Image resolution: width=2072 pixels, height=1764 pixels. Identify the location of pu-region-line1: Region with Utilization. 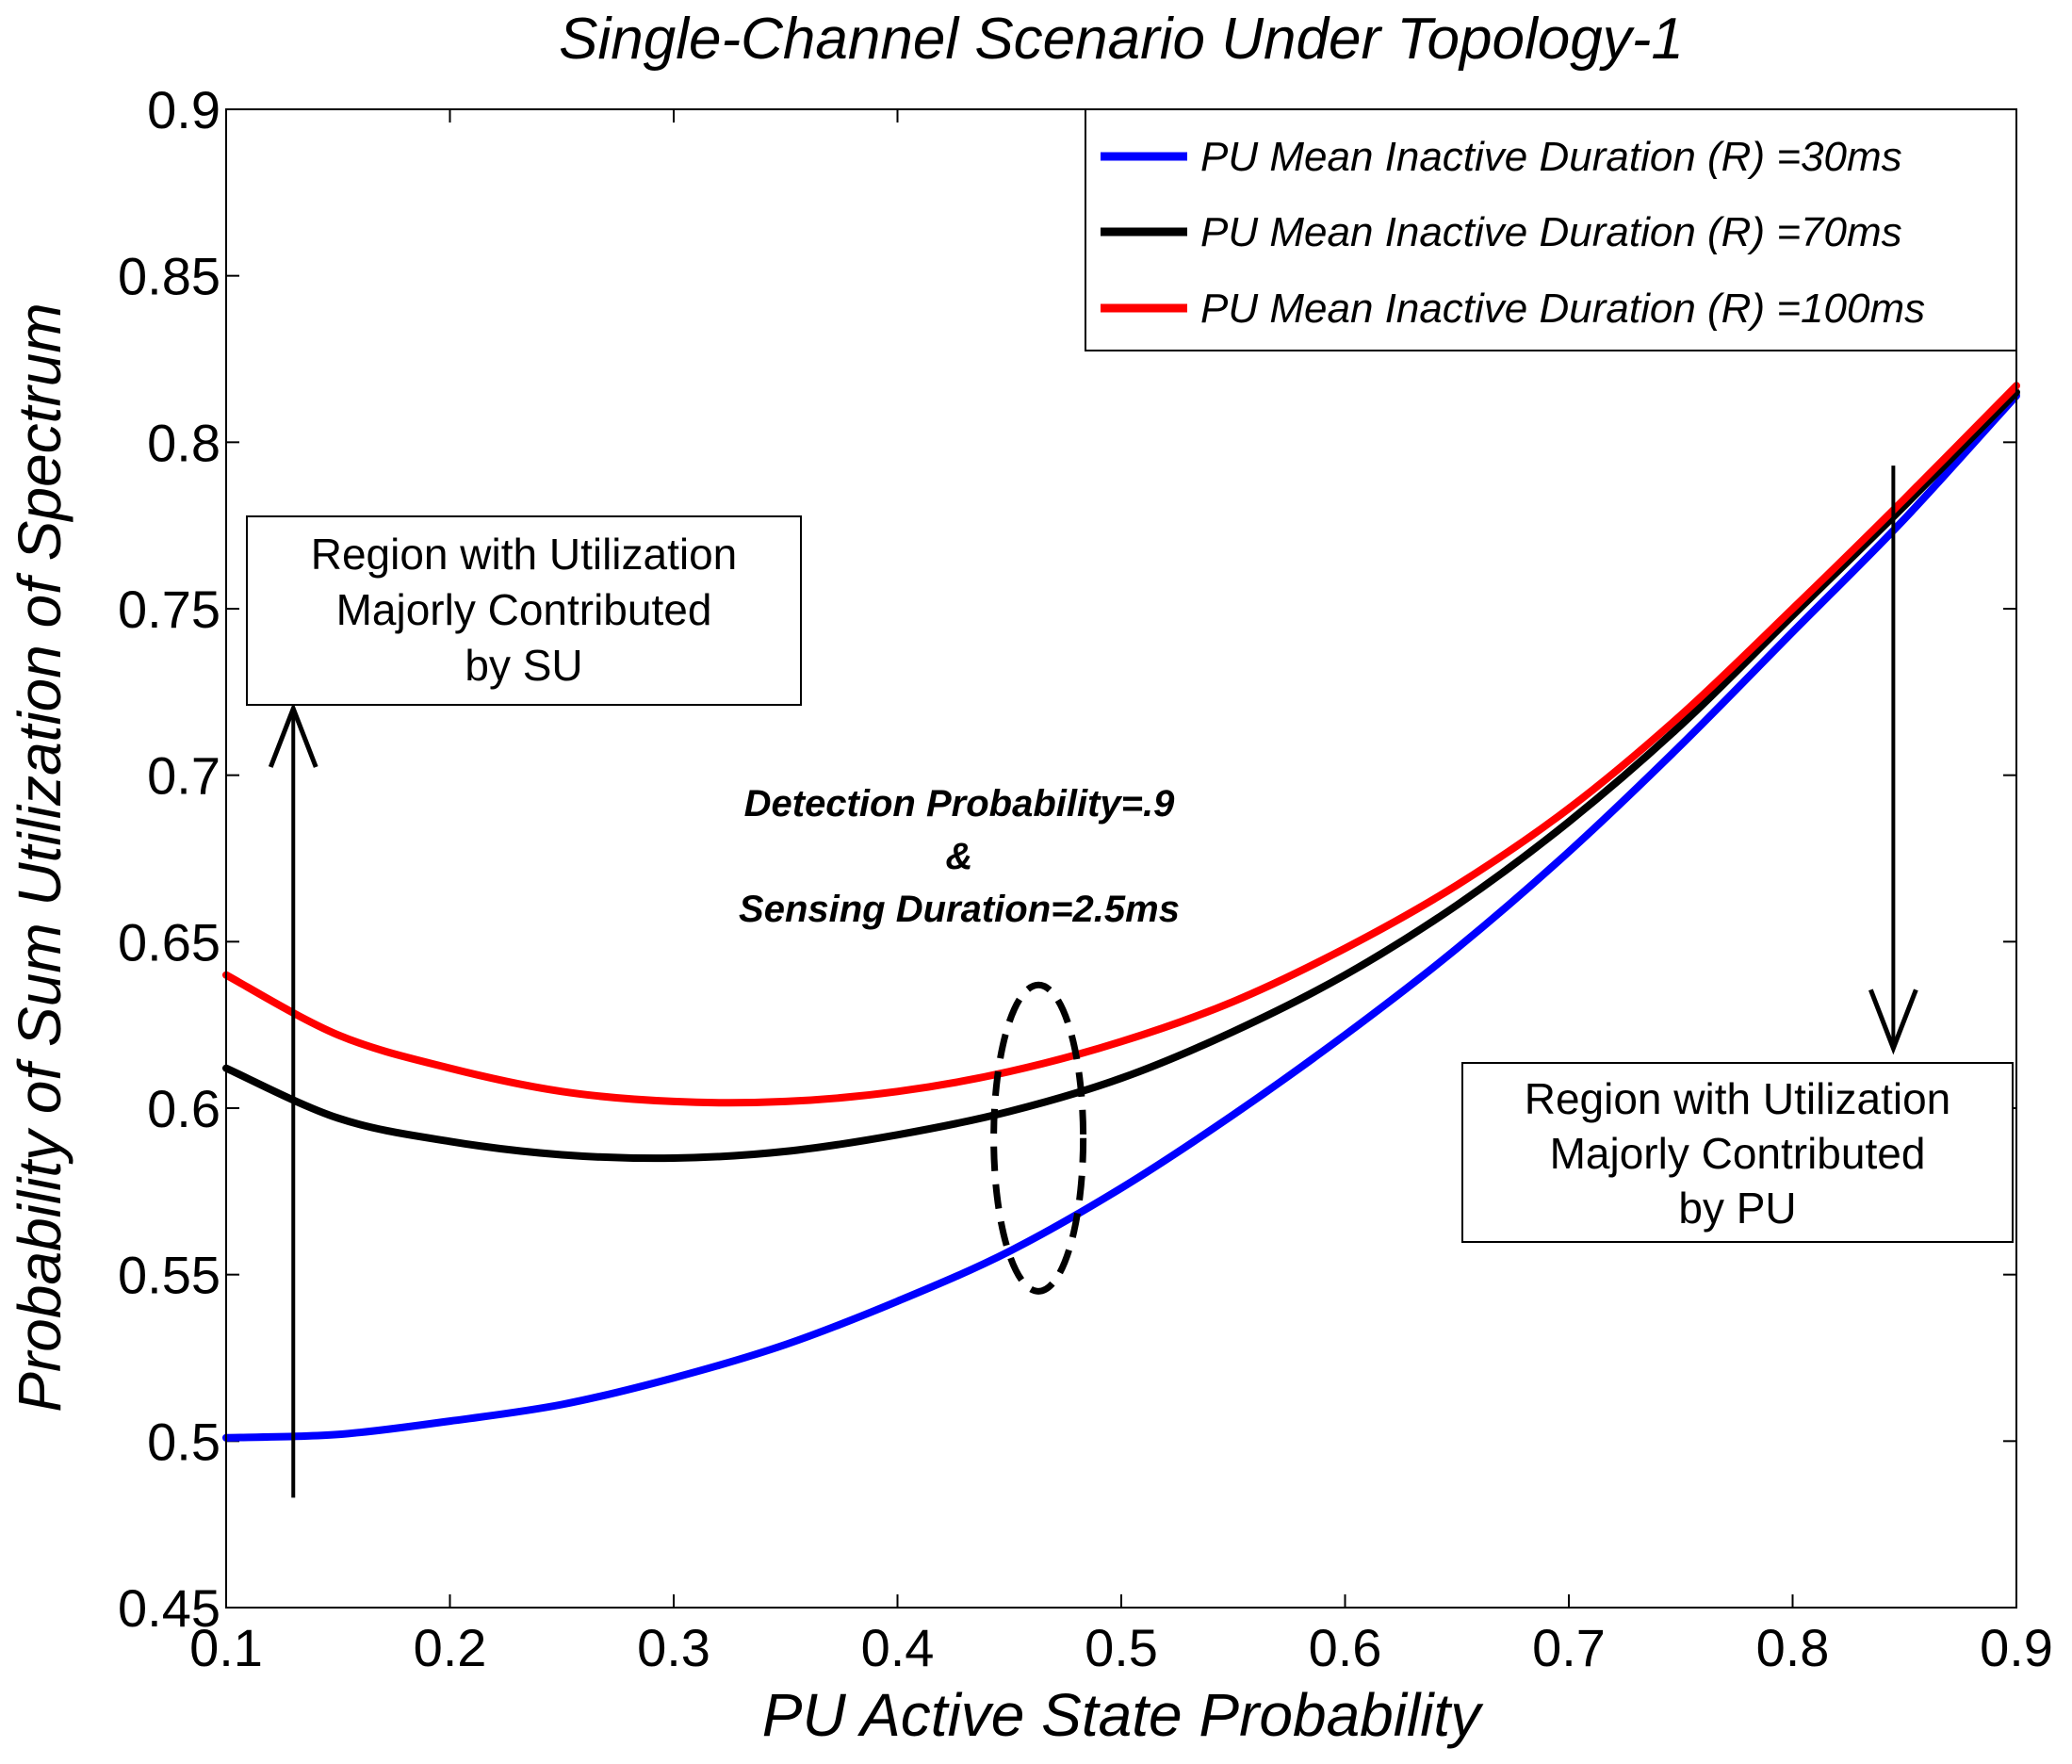
(1738, 1098).